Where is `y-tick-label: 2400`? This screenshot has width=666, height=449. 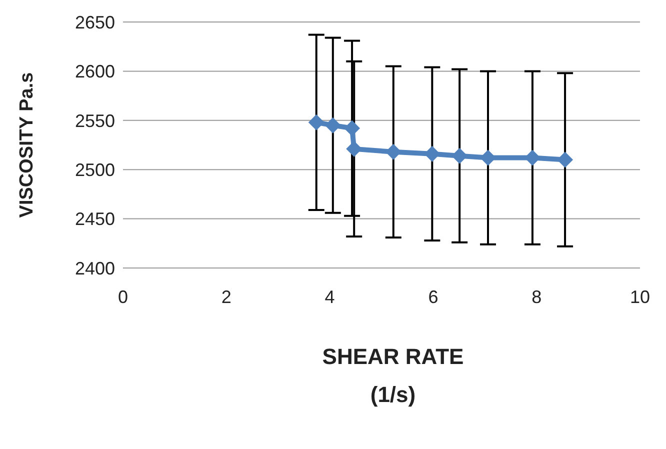 y-tick-label: 2400 is located at coordinates (94, 268).